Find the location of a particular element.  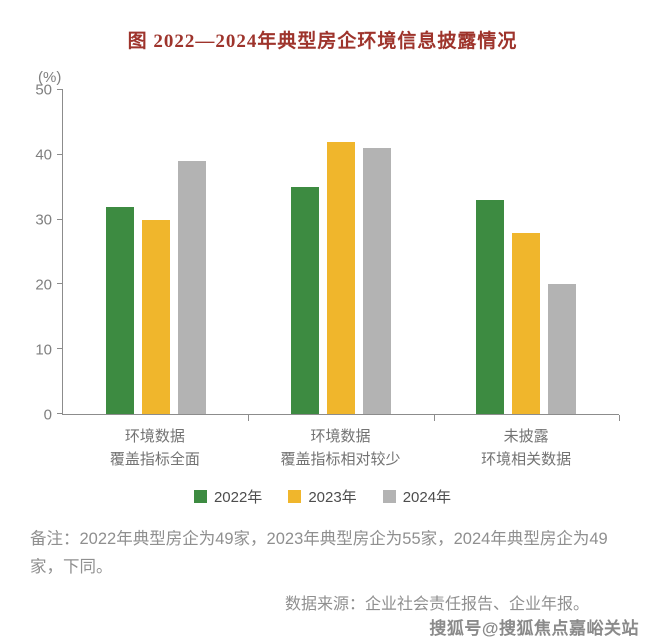

x-axis-category-label: 环境数据 覆盖指标相对较少 is located at coordinates (340, 448).